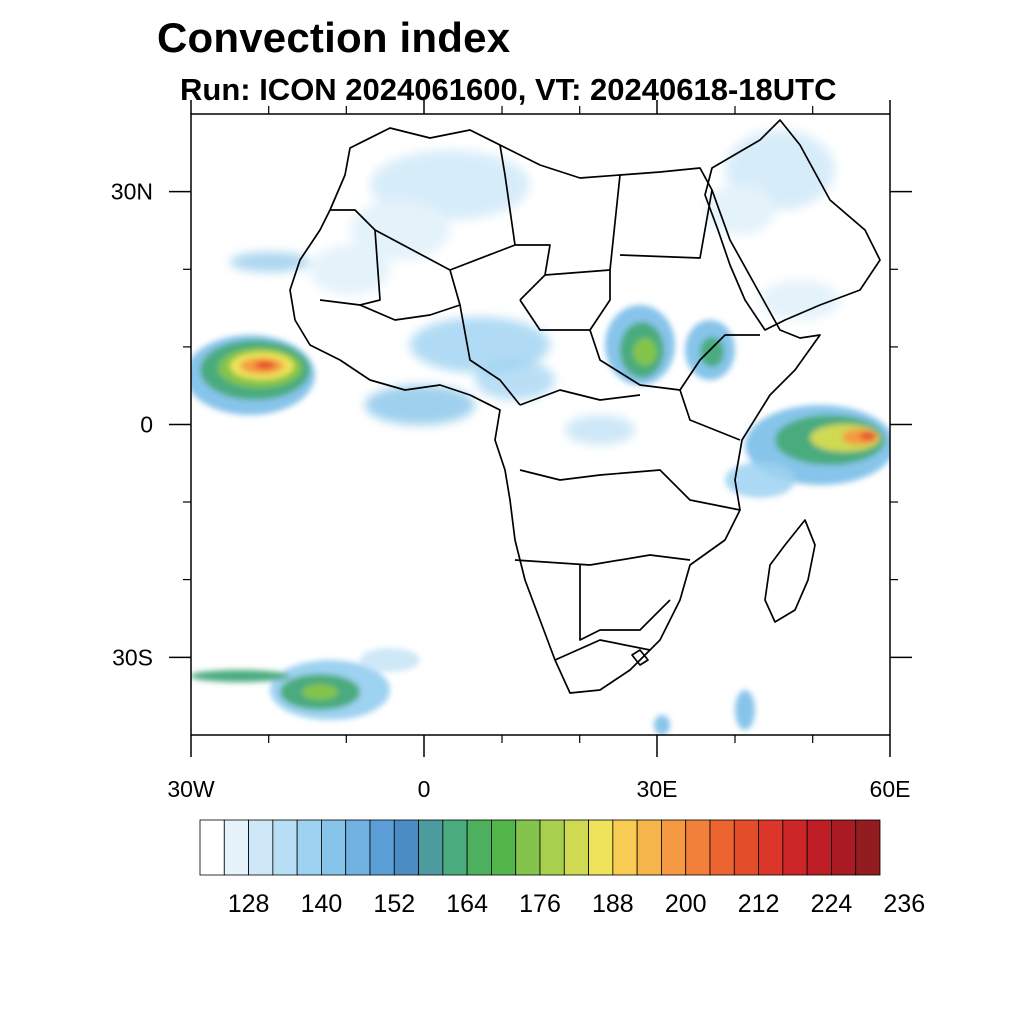 The width and height of the screenshot is (1024, 1024). I want to click on south-atlantic-system, so click(305, 684).